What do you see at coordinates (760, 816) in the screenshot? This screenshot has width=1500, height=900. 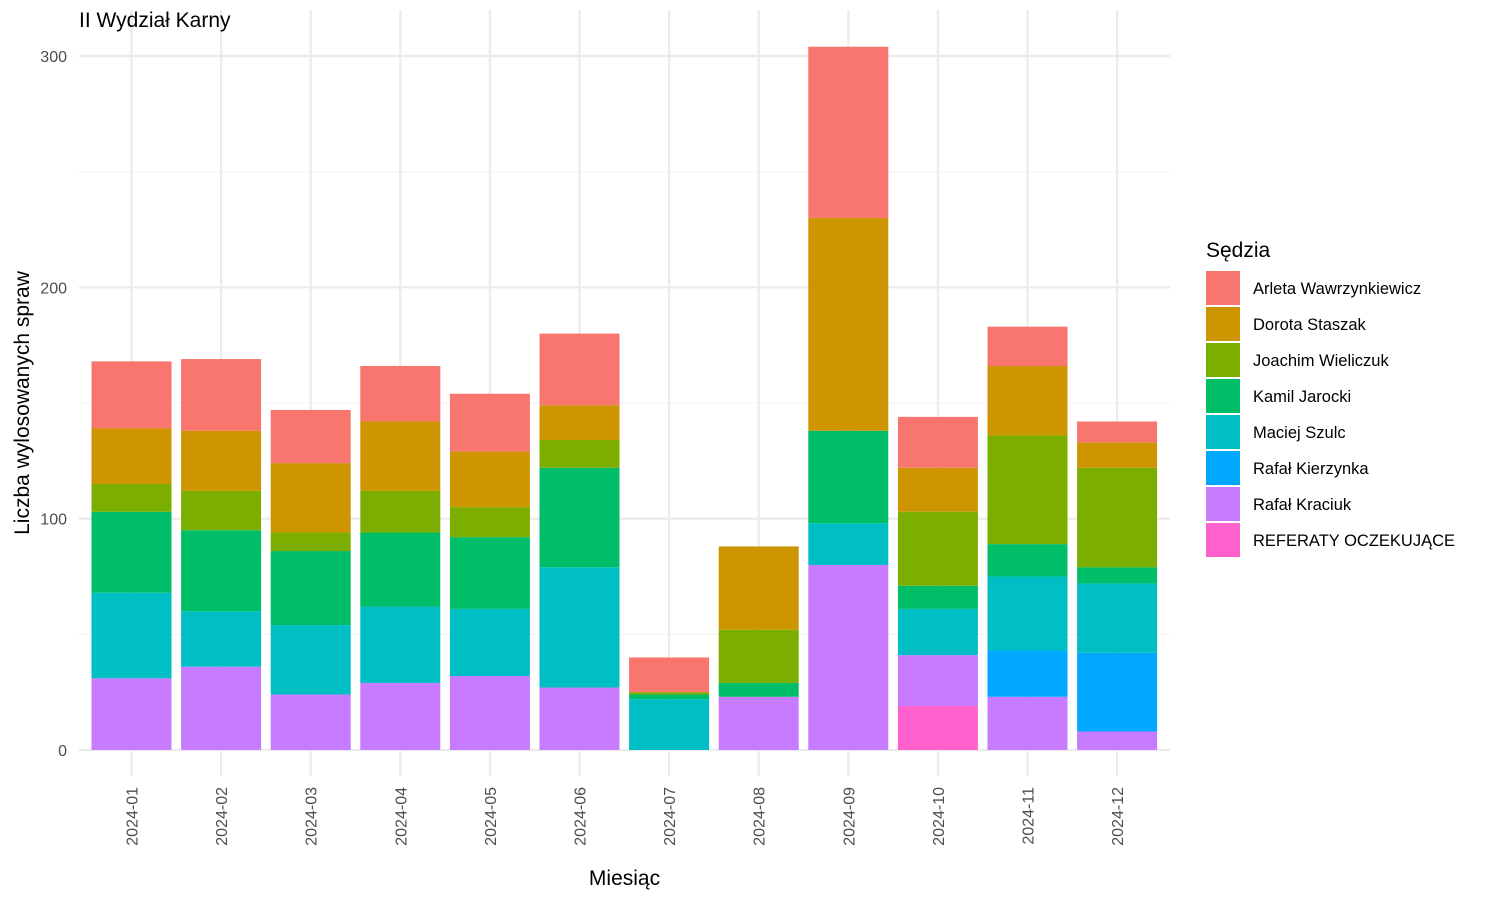 I see `x-tick-label: 2024-08` at bounding box center [760, 816].